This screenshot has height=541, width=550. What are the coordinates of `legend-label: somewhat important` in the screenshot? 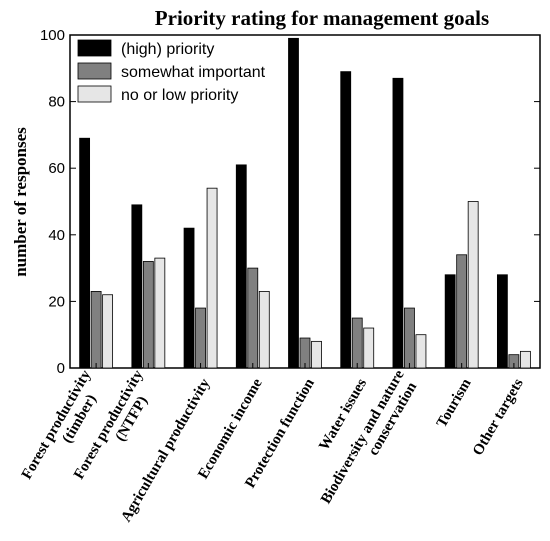 It's located at (193, 72).